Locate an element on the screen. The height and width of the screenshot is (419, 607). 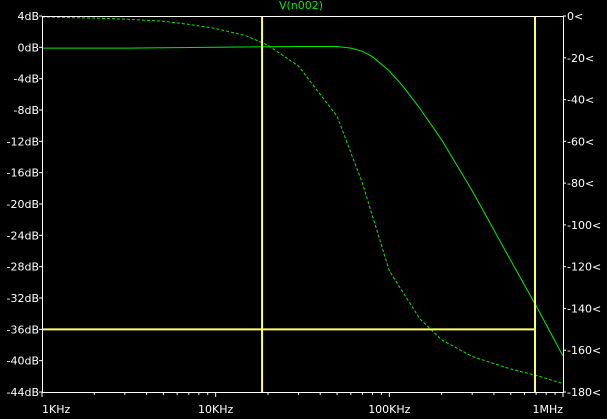
y-right-tick-label: -160< is located at coordinates (584, 350).